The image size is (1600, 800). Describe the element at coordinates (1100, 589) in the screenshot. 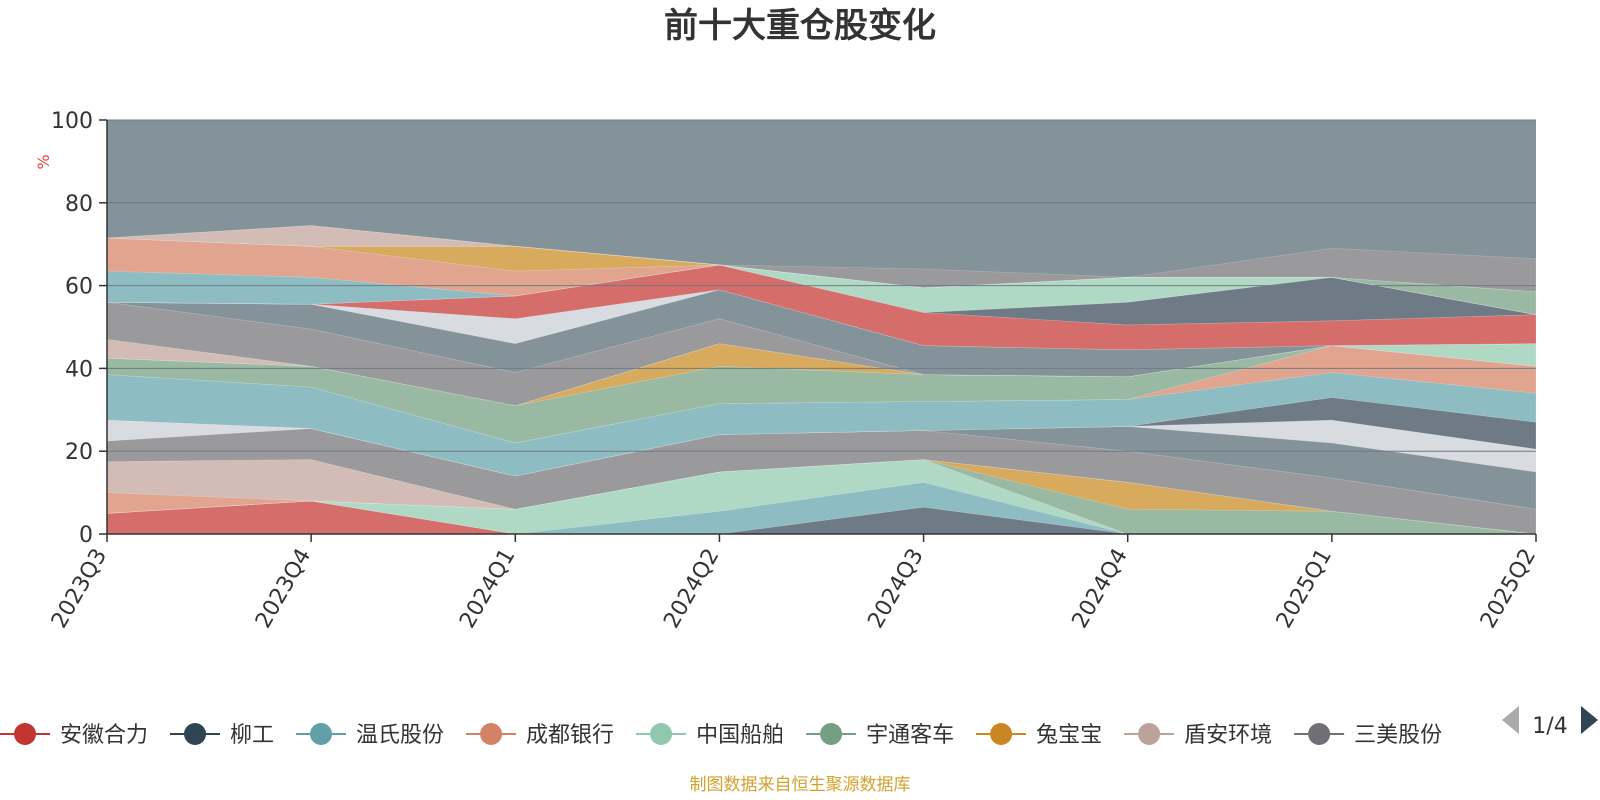

I see `x-tick-label: 2024Q4` at that location.